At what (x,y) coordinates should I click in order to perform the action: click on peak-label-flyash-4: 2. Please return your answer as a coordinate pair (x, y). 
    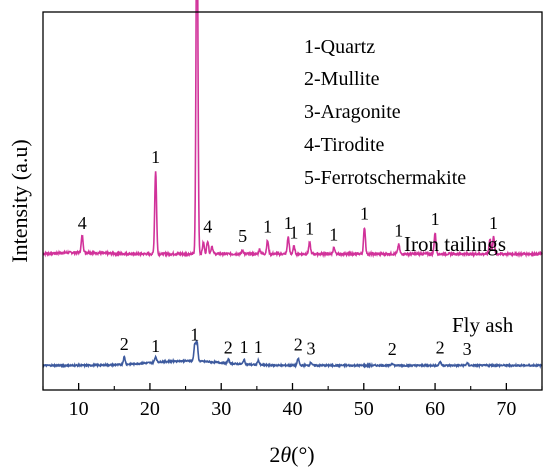
    Looking at the image, I should click on (228, 348).